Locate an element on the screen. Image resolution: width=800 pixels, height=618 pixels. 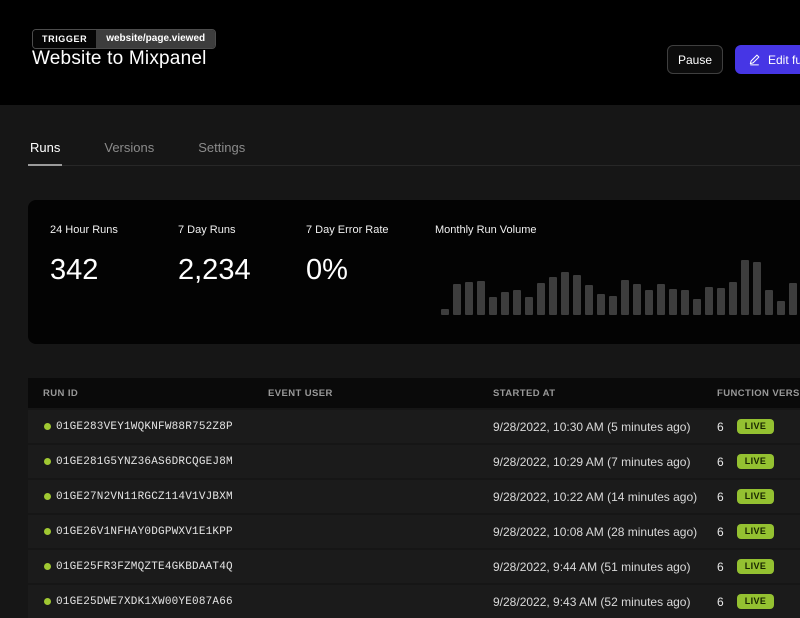
started-at: 9/28/2022, 10:08 AM (28 minutes ago) is located at coordinates (595, 531).